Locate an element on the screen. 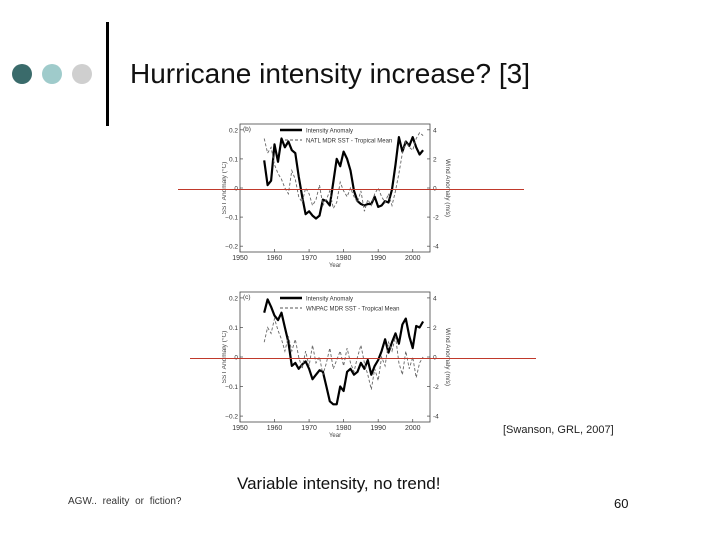 The width and height of the screenshot is (720, 540). panel-c-legend-label-1: Intensity Anomaly is located at coordinates (329, 300).